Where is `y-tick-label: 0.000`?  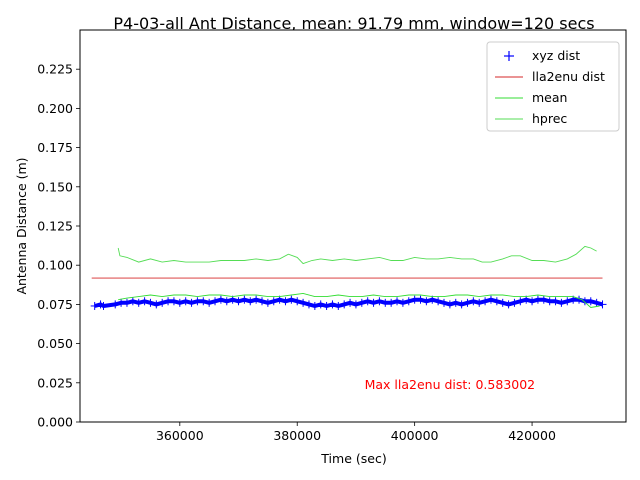
y-tick-label: 0.000 is located at coordinates (55, 422).